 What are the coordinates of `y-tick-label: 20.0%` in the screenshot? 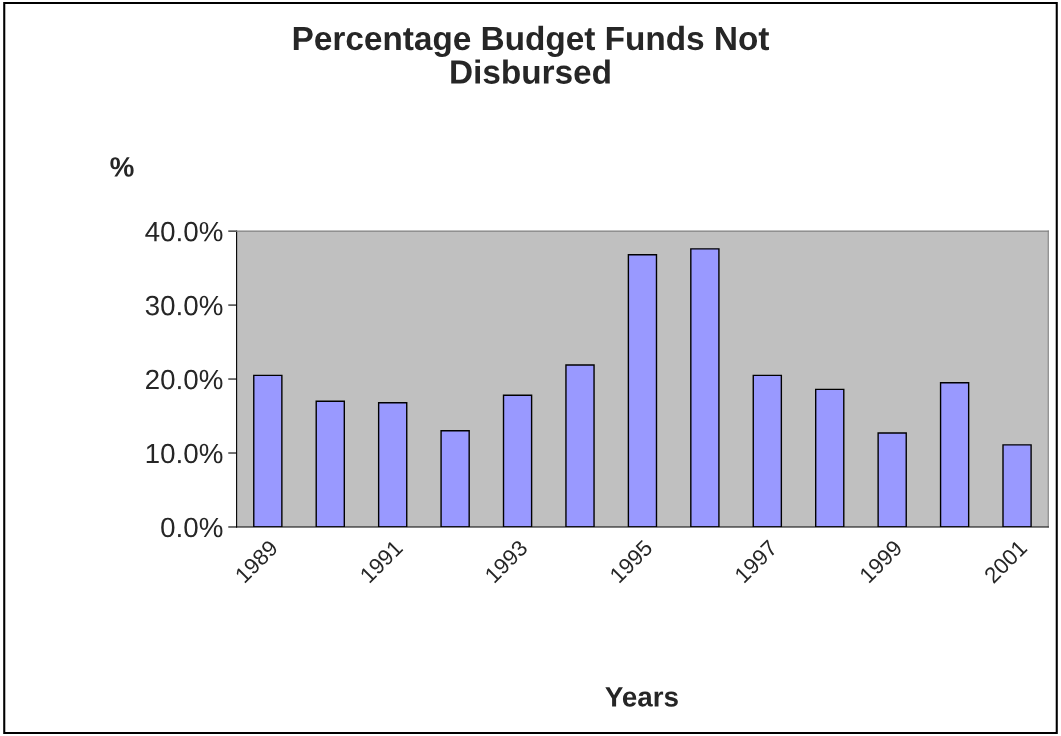 It's located at (184, 379).